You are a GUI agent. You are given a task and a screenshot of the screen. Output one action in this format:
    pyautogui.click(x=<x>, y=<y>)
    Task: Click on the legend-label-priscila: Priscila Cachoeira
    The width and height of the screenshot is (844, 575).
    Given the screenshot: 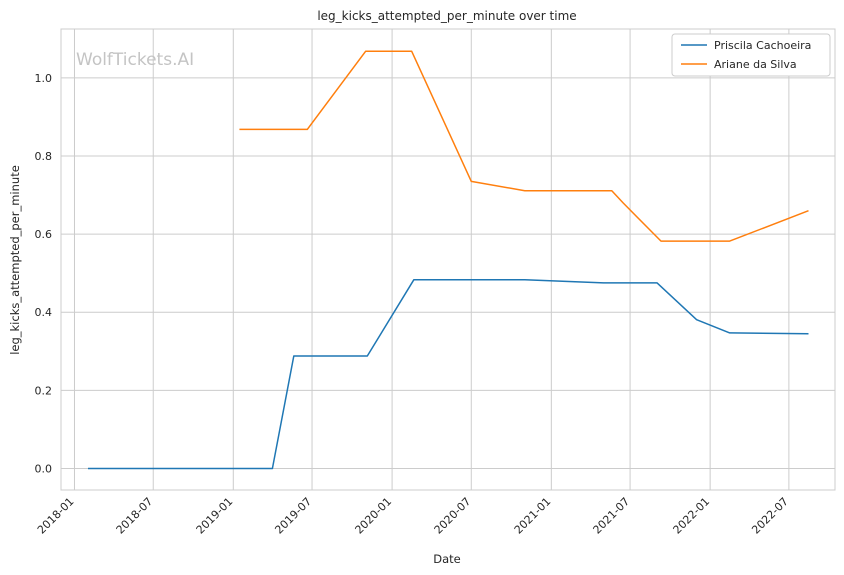 What is the action you would take?
    pyautogui.click(x=762, y=45)
    